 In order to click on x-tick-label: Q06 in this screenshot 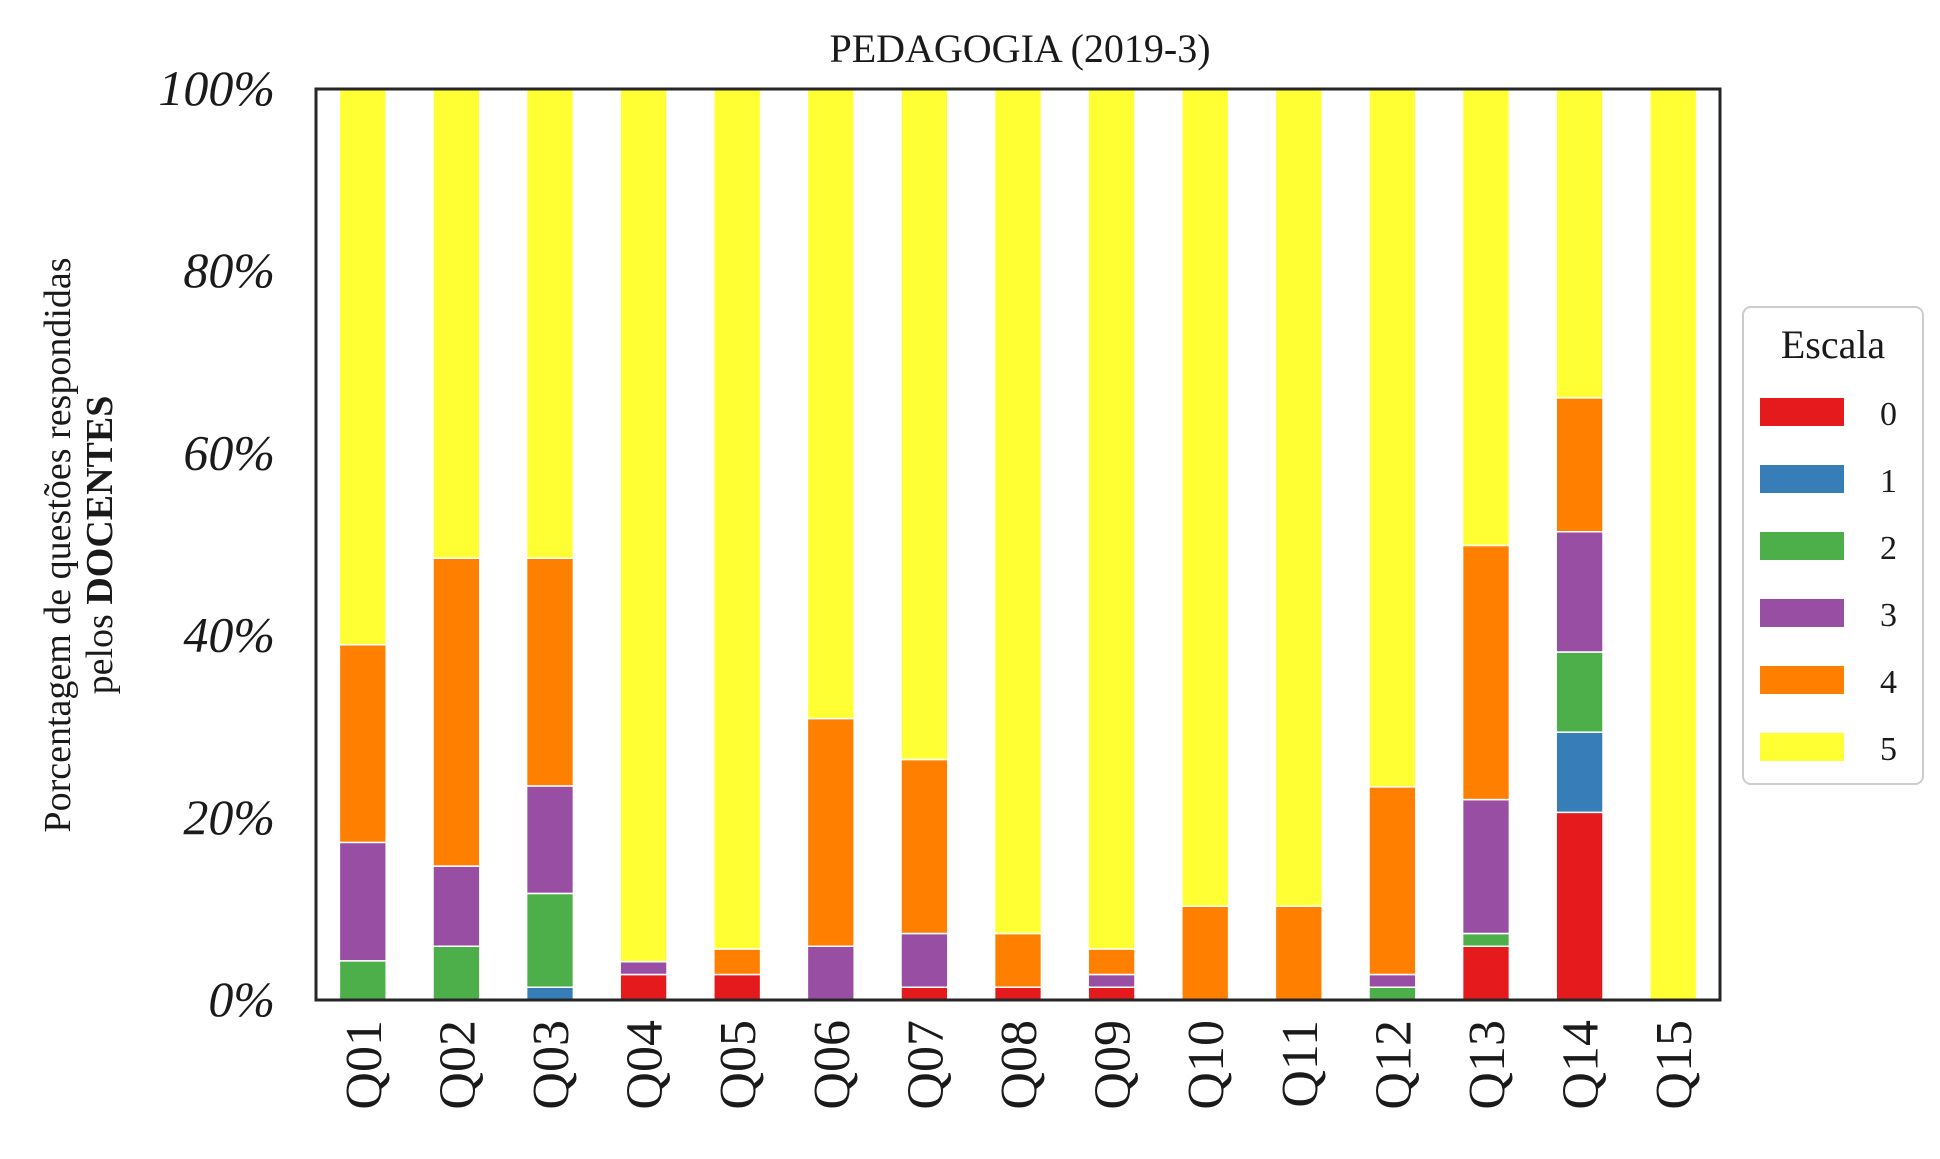, I will do `click(832, 1065)`.